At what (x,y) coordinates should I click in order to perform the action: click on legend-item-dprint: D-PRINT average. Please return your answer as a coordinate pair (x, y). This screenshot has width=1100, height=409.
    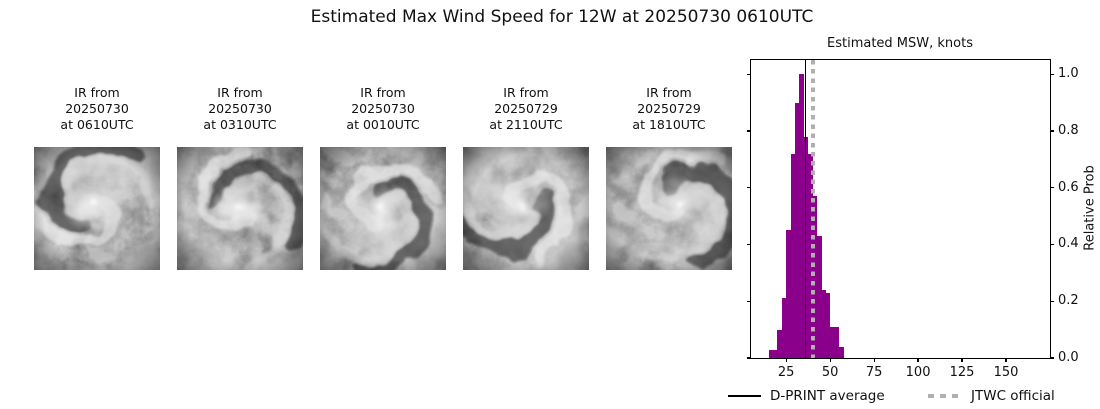
    Looking at the image, I should click on (806, 396).